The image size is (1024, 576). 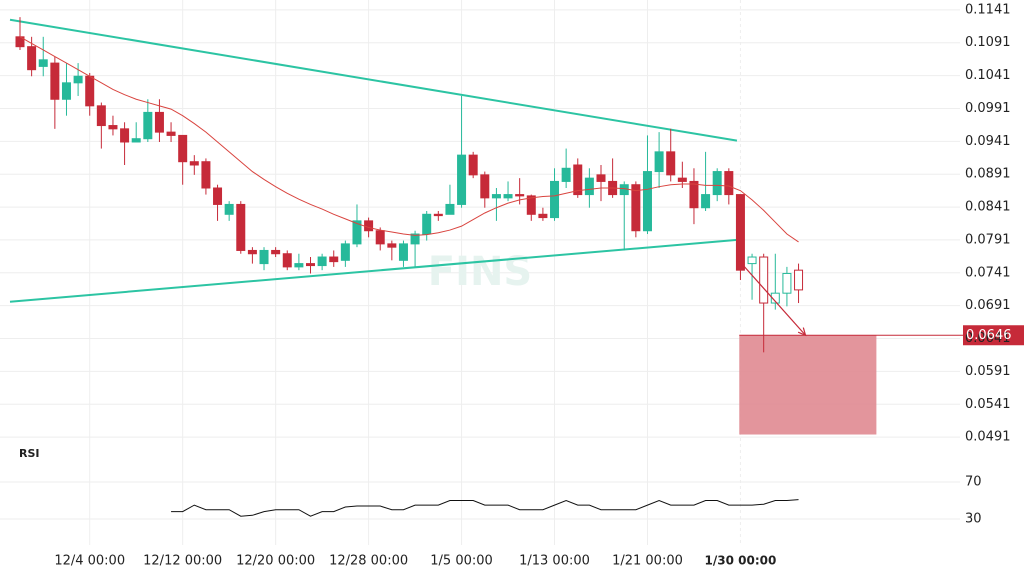 What do you see at coordinates (29, 453) in the screenshot?
I see `rsi-label: RSI` at bounding box center [29, 453].